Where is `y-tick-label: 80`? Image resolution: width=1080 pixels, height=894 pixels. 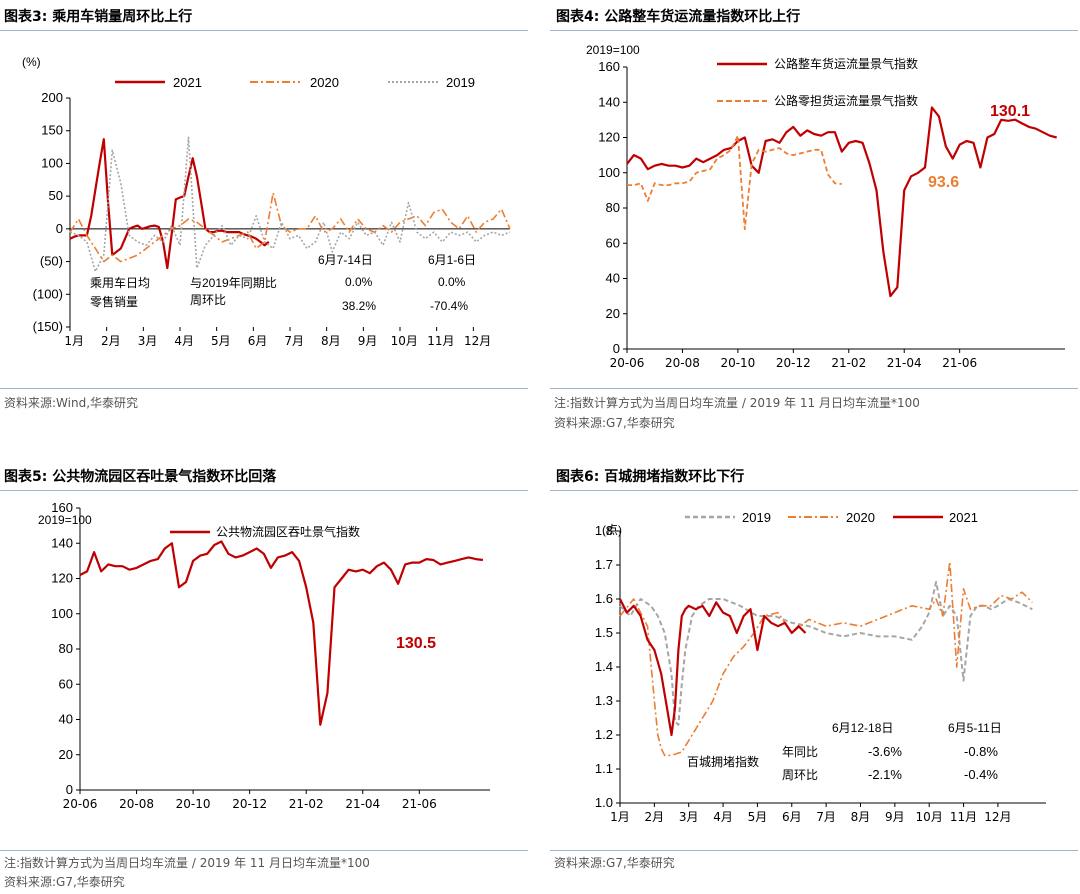
y-tick-label: 80 is located at coordinates (66, 648).